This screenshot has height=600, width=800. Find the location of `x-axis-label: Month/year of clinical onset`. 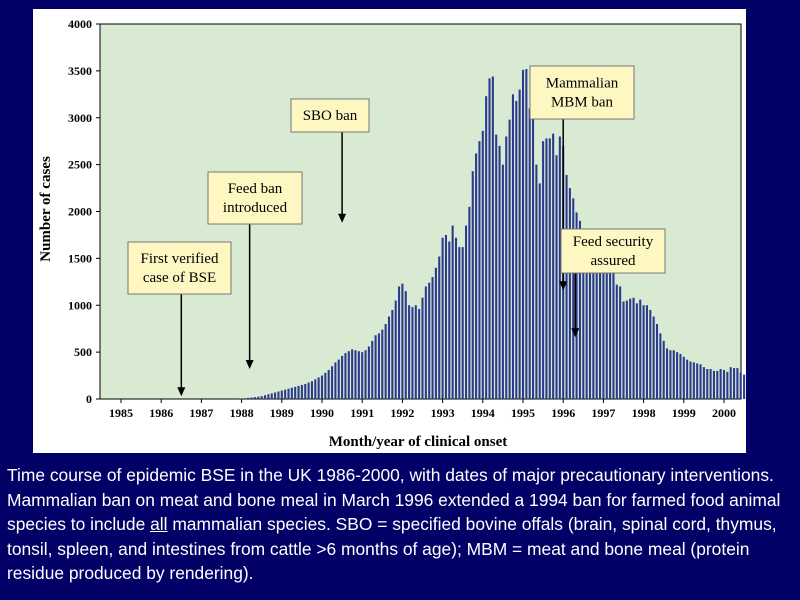

x-axis-label: Month/year of clinical onset is located at coordinates (418, 442).